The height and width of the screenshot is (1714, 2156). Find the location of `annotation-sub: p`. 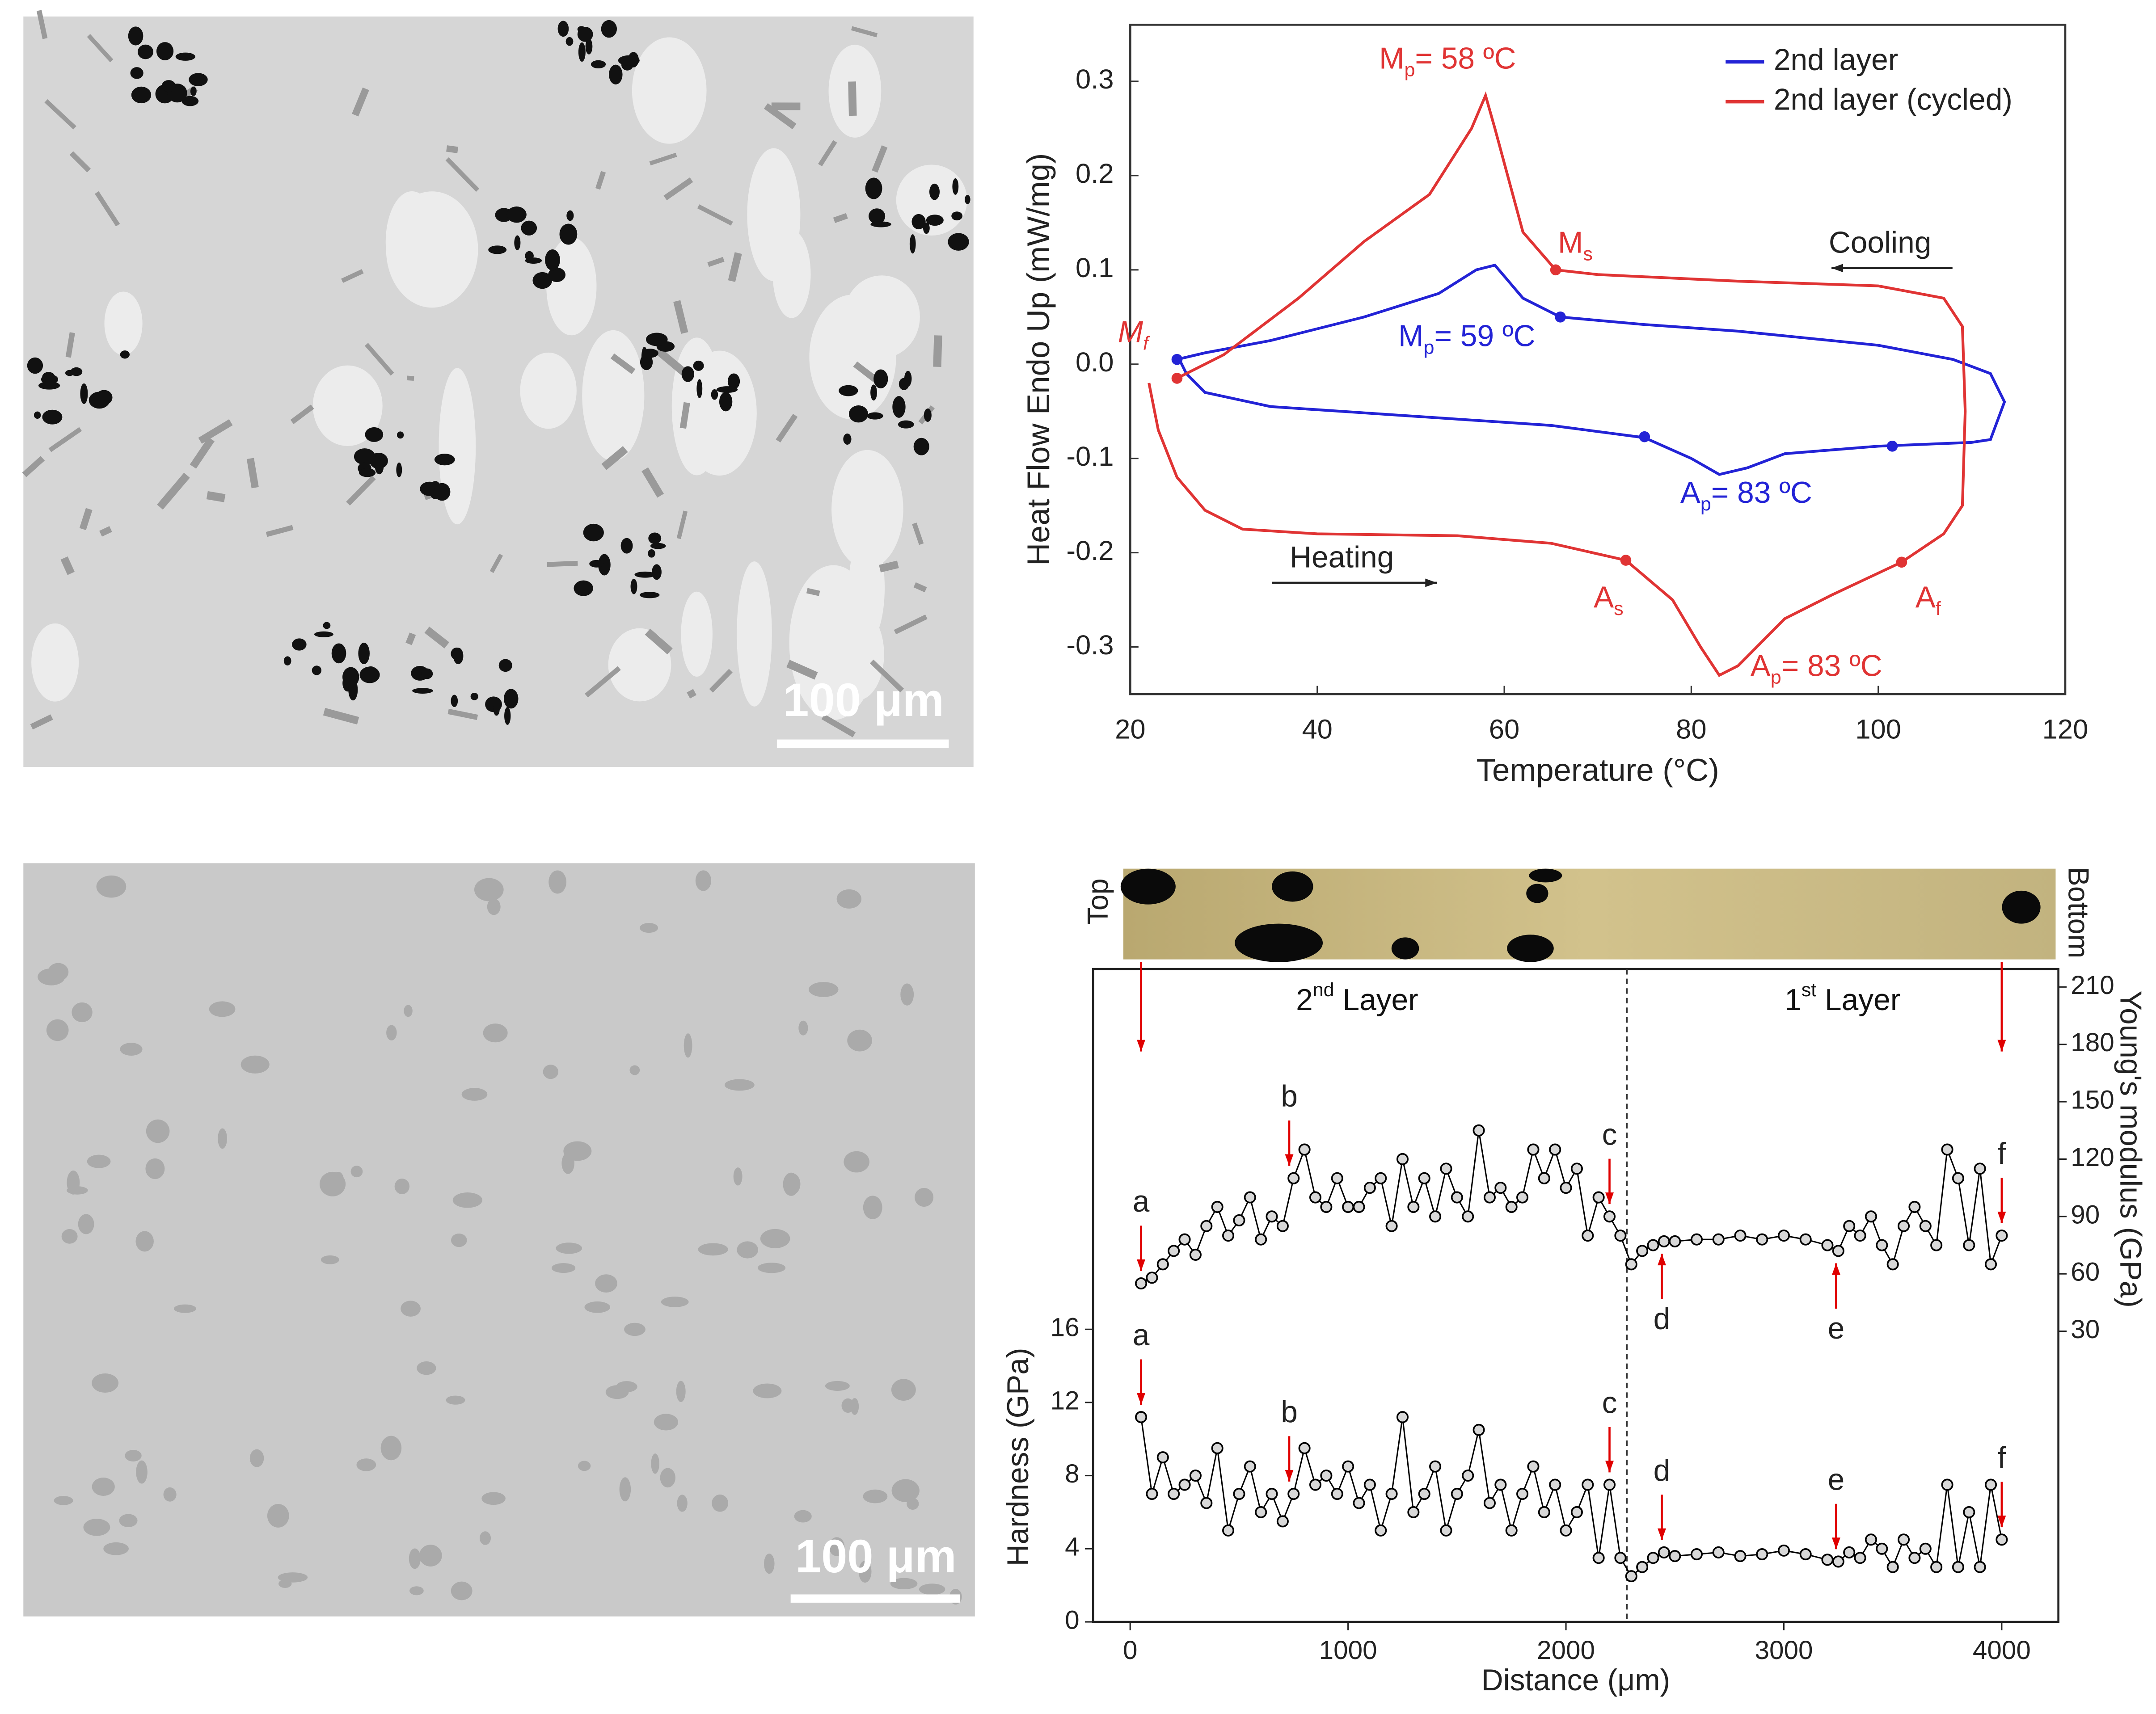

annotation-sub: p is located at coordinates (1705, 504).